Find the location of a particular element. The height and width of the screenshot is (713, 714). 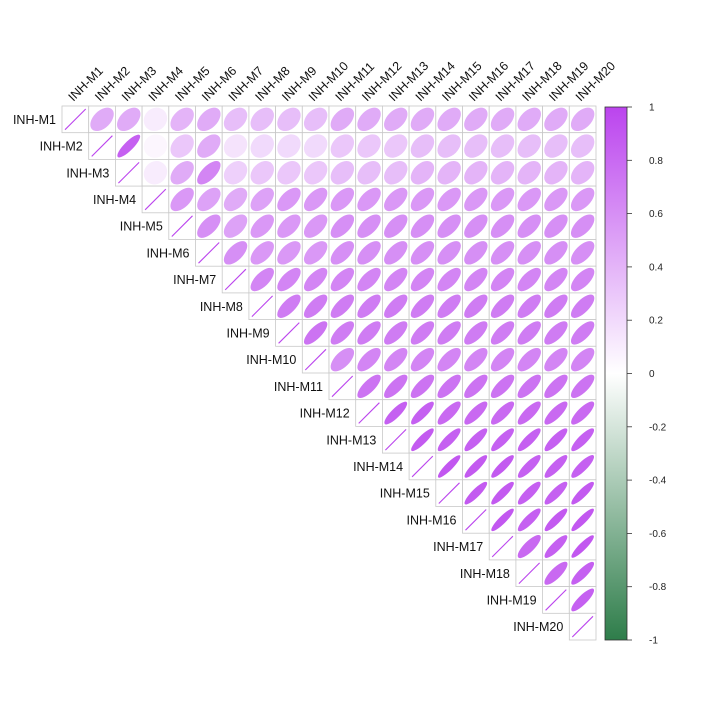

corr-cell-INH-M8-INH-M12 is located at coordinates (369, 306).